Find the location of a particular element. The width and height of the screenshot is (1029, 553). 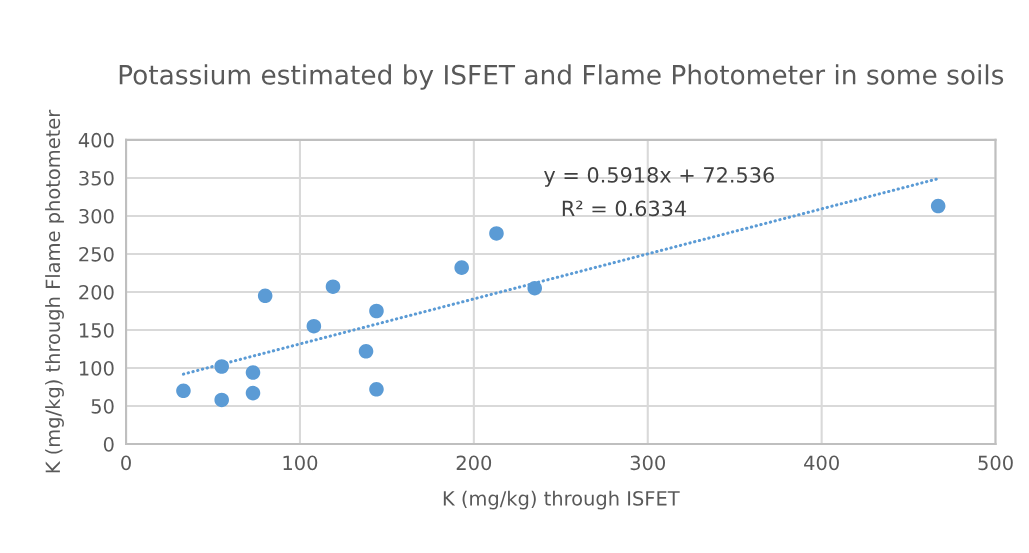

x-tick-label: 200 is located at coordinates (474, 463).